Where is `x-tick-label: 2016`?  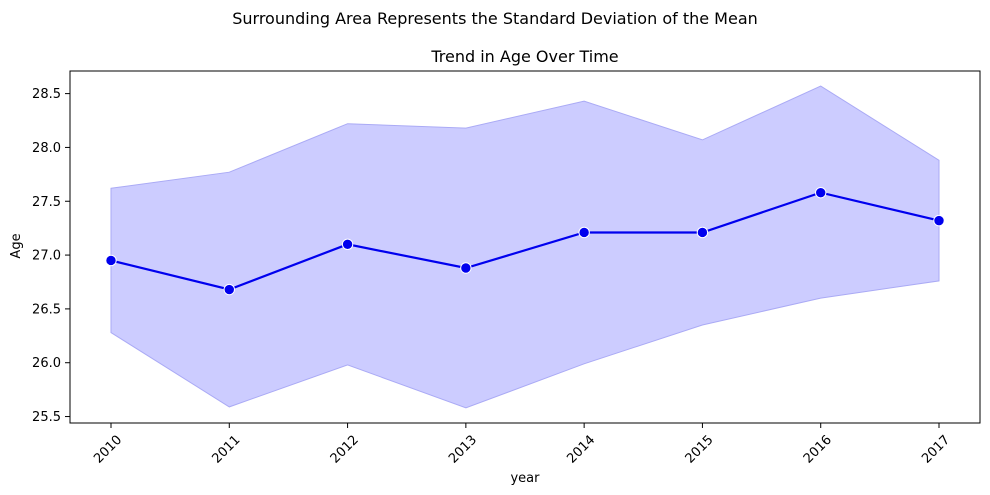 x-tick-label: 2016 is located at coordinates (818, 450).